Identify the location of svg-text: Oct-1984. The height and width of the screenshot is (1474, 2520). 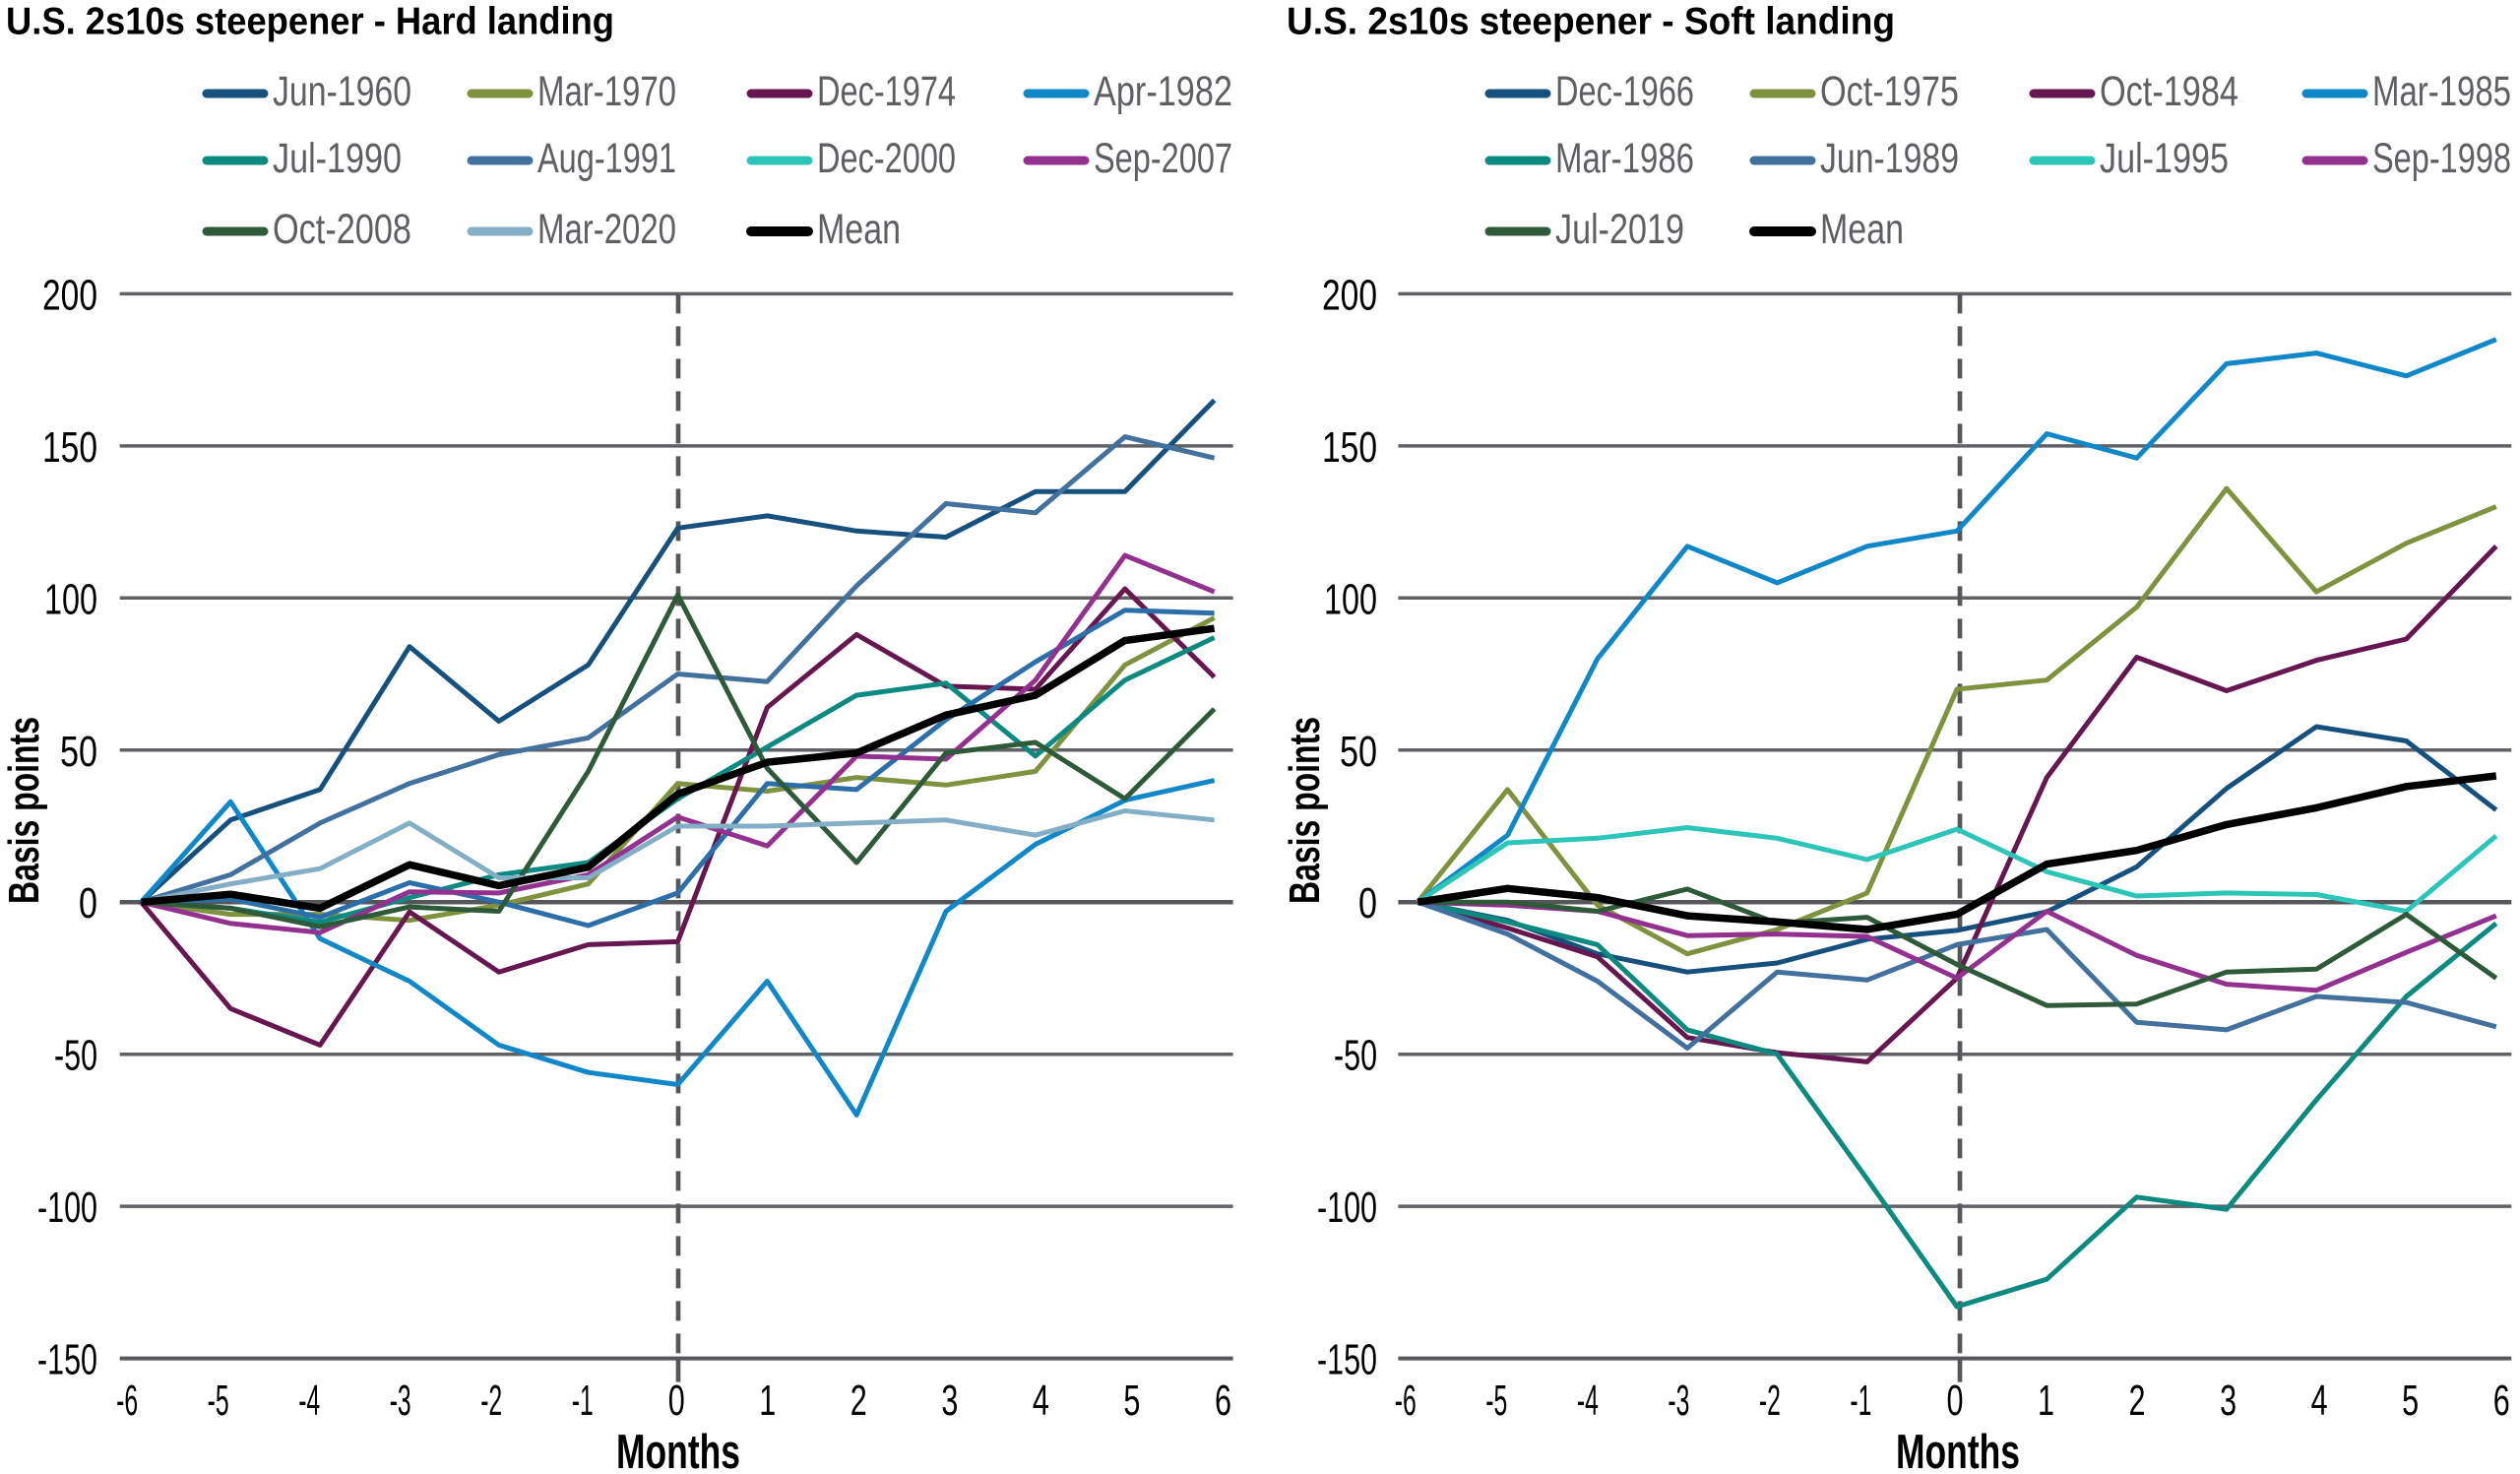
(2169, 92).